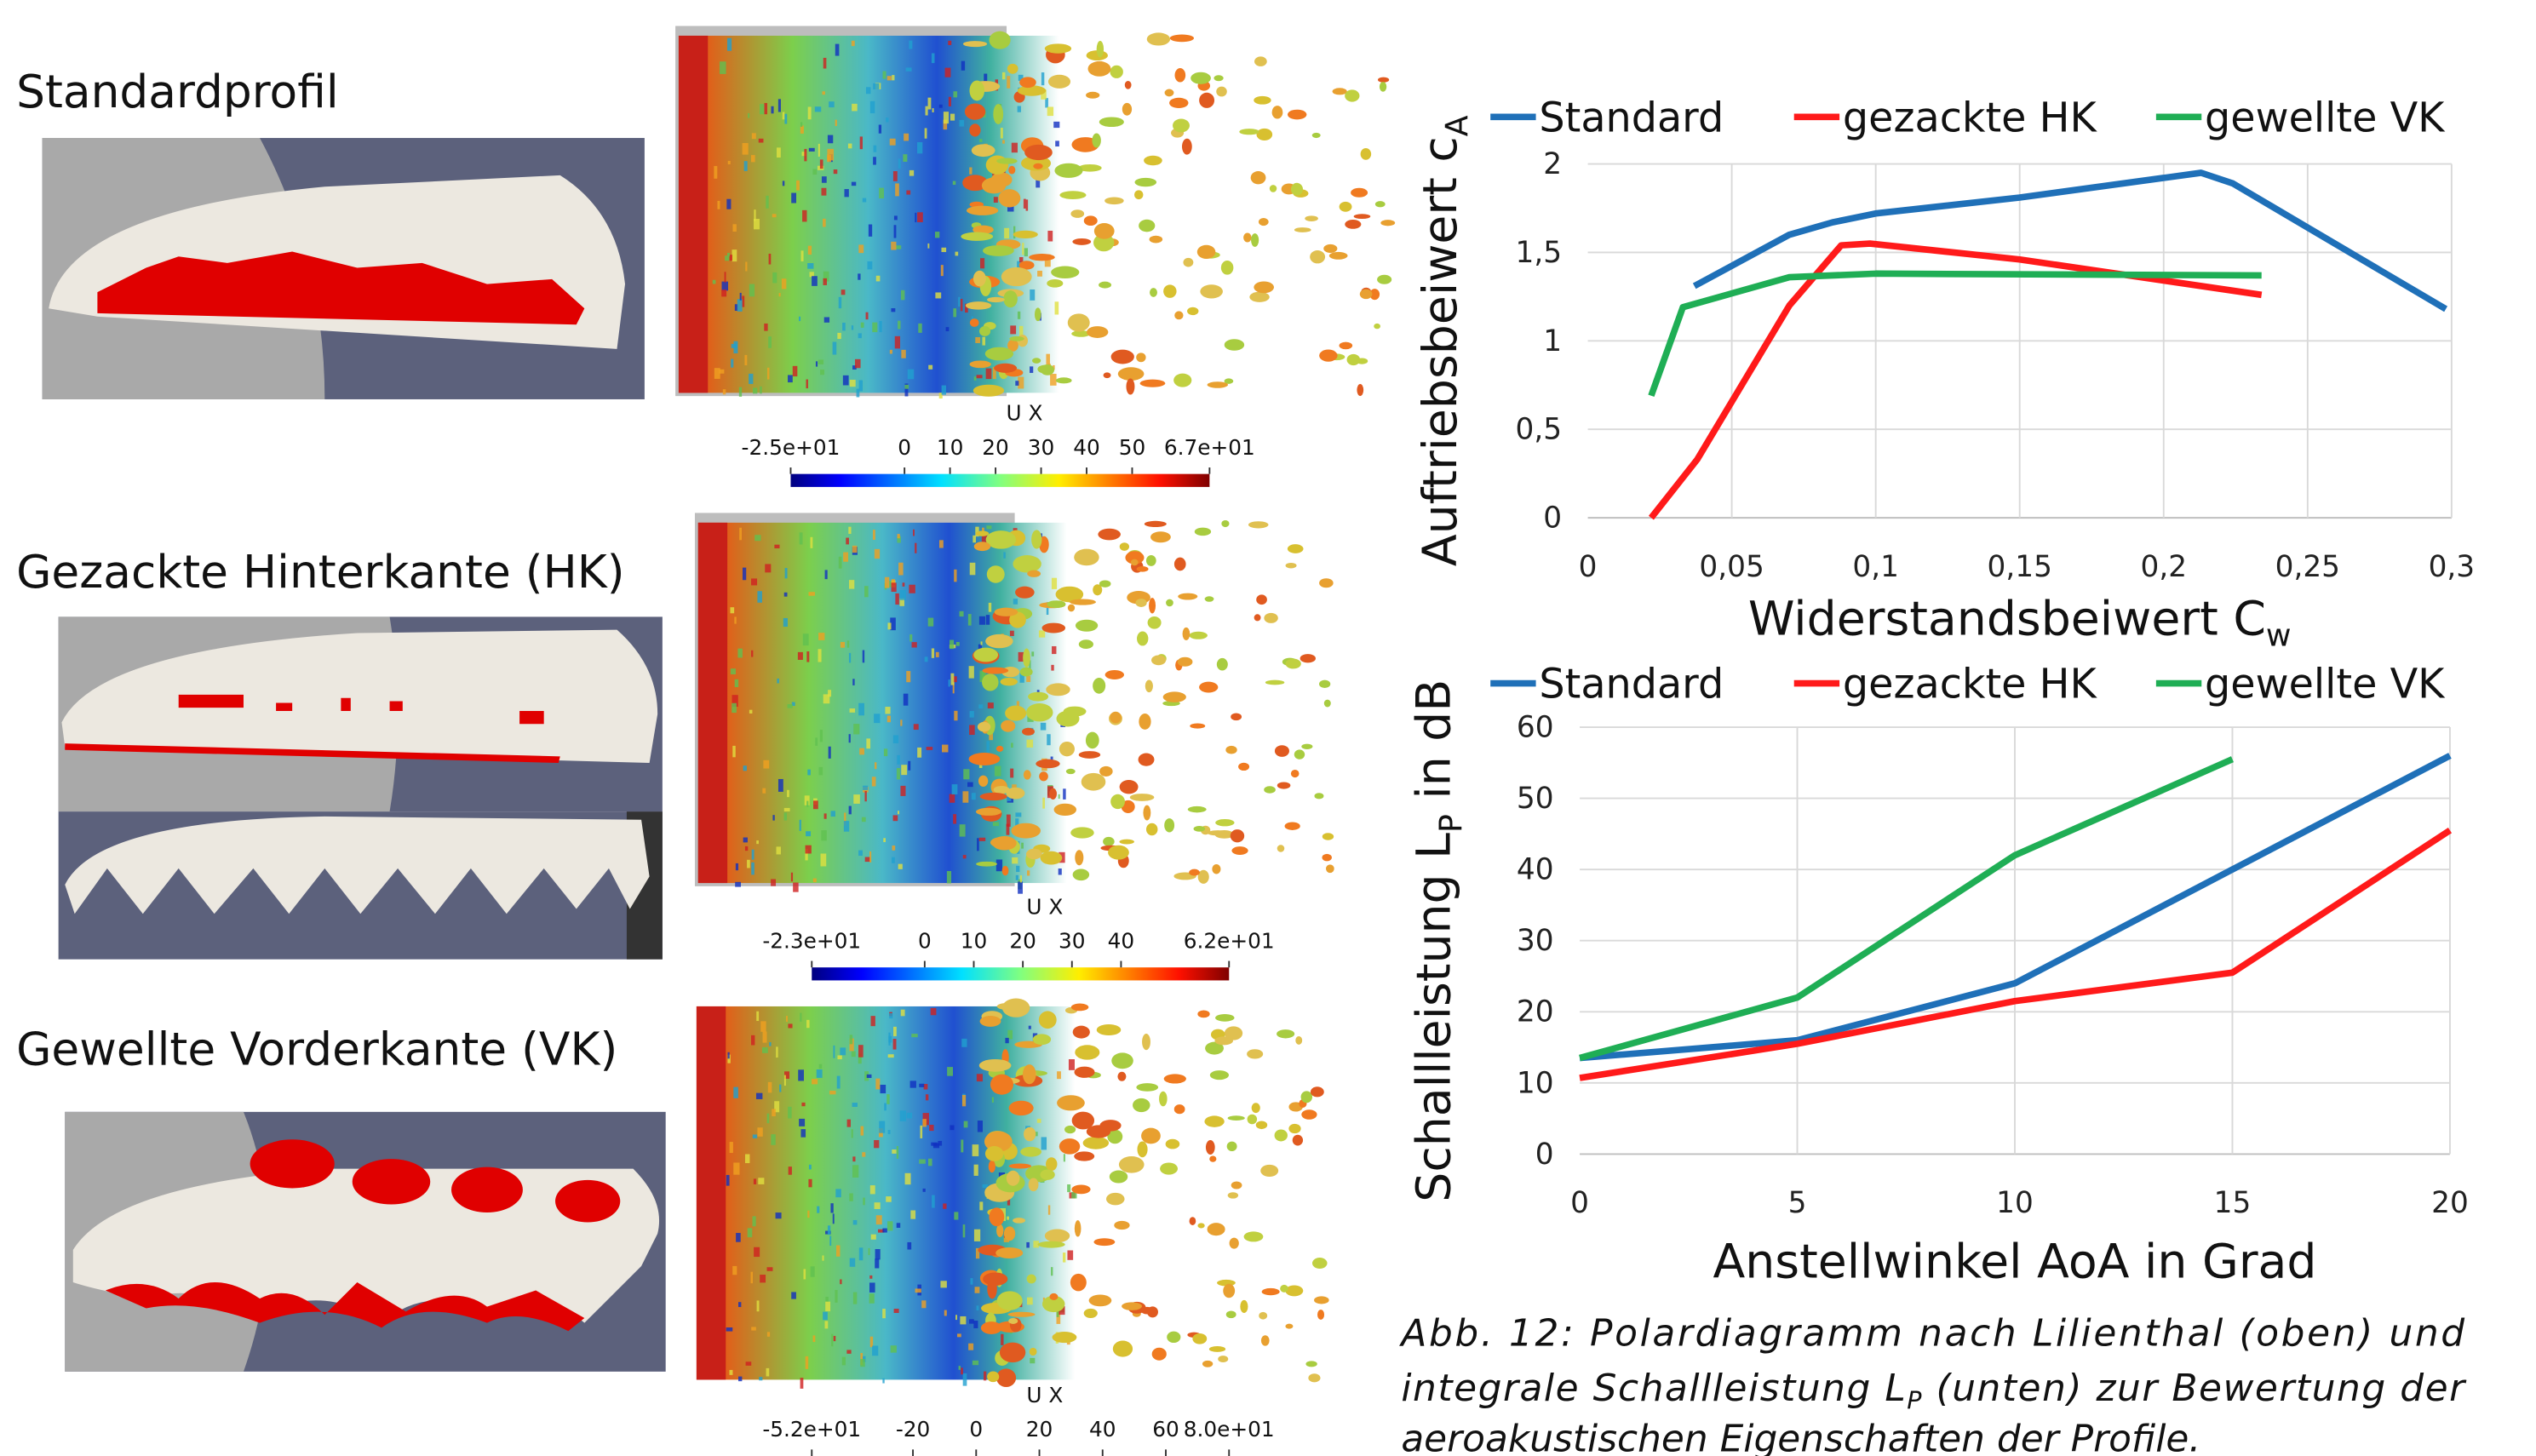 Image resolution: width=2536 pixels, height=1456 pixels. What do you see at coordinates (1086, 448) in the screenshot?
I see `colorbar-tick-label: 40` at bounding box center [1086, 448].